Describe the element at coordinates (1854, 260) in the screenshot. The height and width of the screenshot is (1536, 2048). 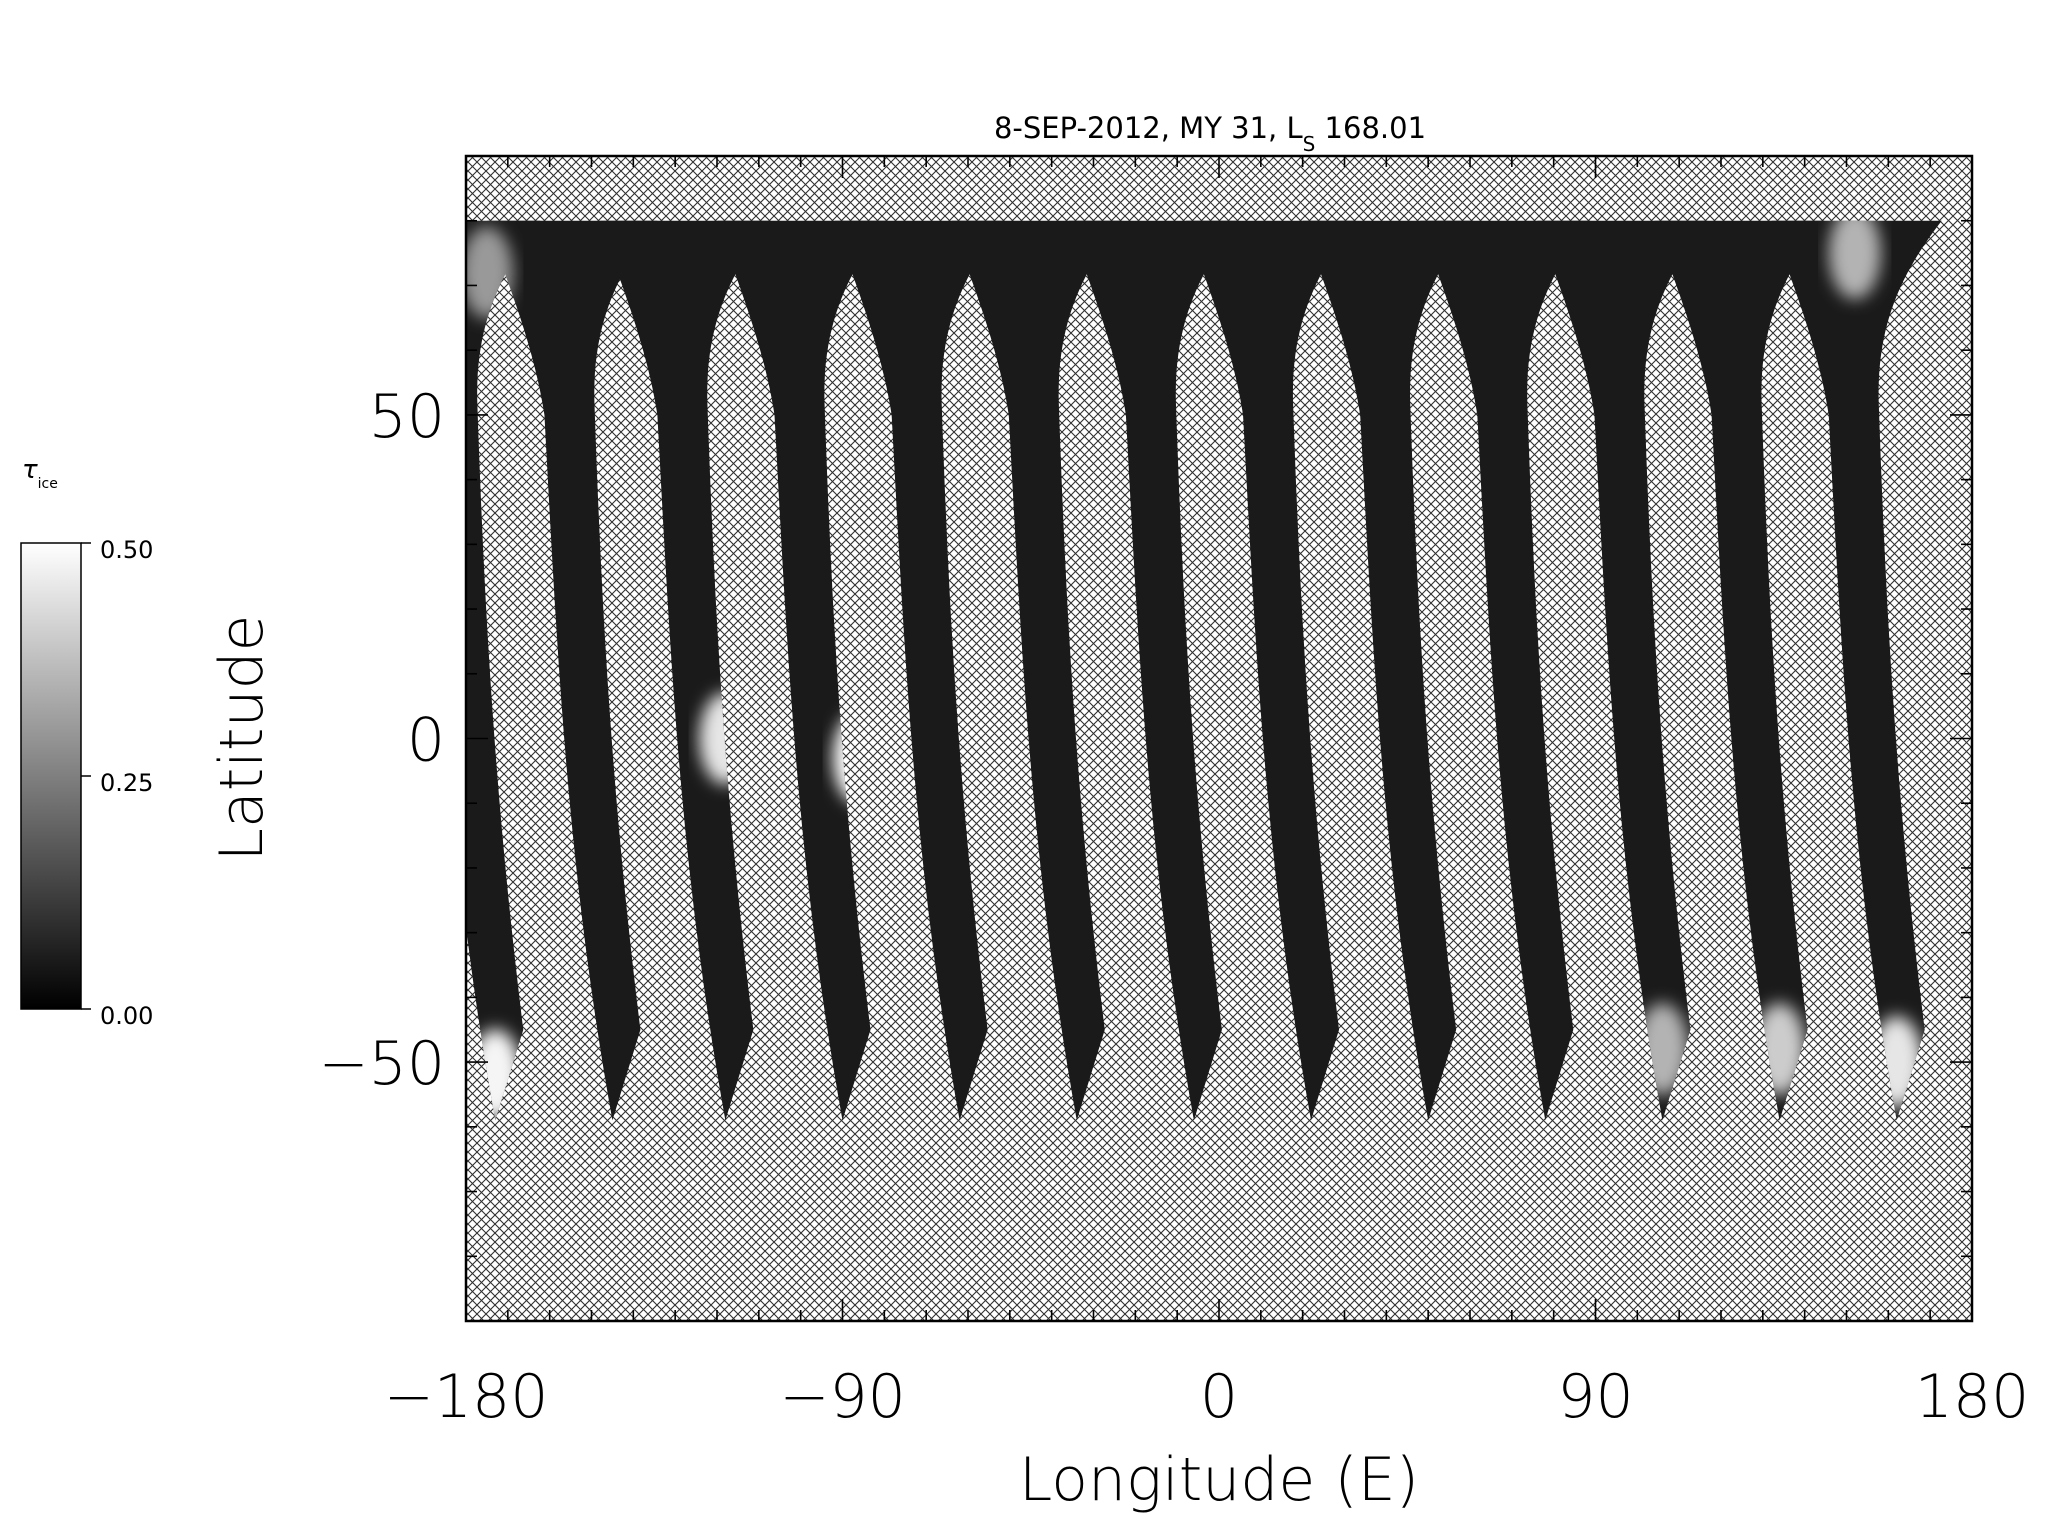
I see `ice-cloud-patch` at that location.